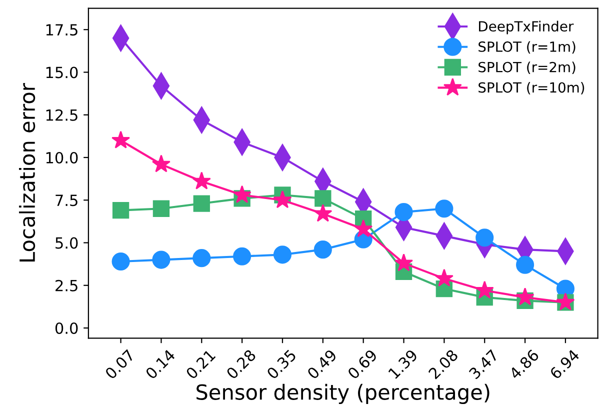  What do you see at coordinates (62, 158) in the screenshot?
I see `y-tick-label: 10.0` at bounding box center [62, 158].